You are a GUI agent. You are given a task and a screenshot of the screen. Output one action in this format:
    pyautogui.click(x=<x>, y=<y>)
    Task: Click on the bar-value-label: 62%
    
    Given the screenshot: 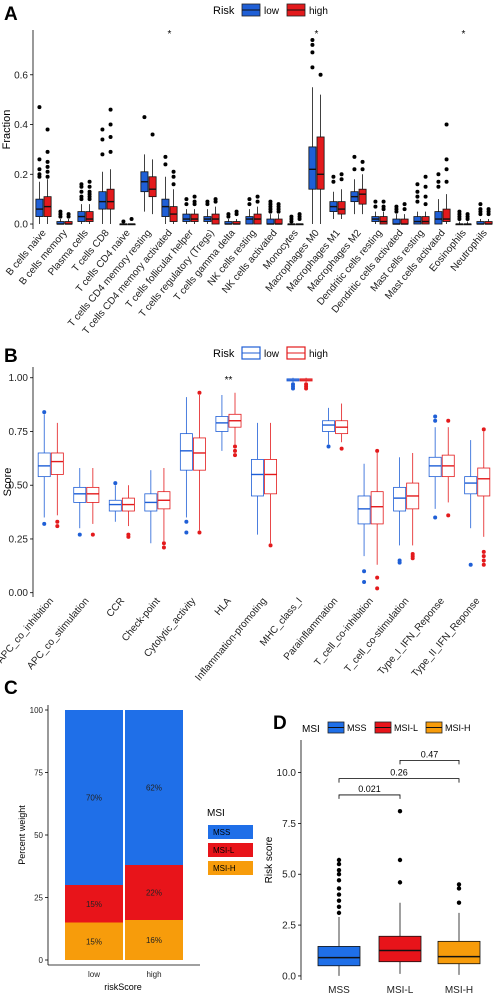 What is the action you would take?
    pyautogui.click(x=154, y=788)
    